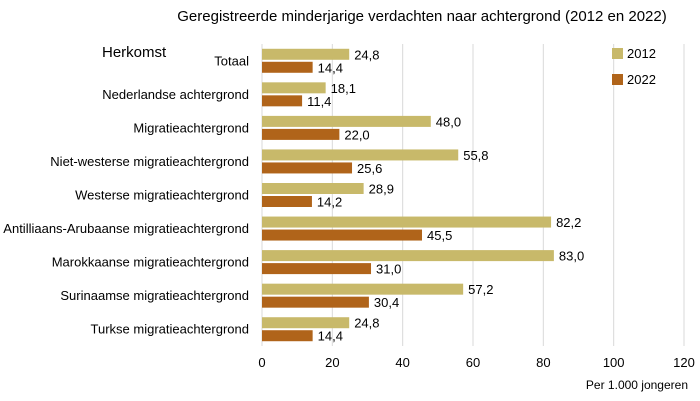  I want to click on data-label-2022: 11,4, so click(319, 101).